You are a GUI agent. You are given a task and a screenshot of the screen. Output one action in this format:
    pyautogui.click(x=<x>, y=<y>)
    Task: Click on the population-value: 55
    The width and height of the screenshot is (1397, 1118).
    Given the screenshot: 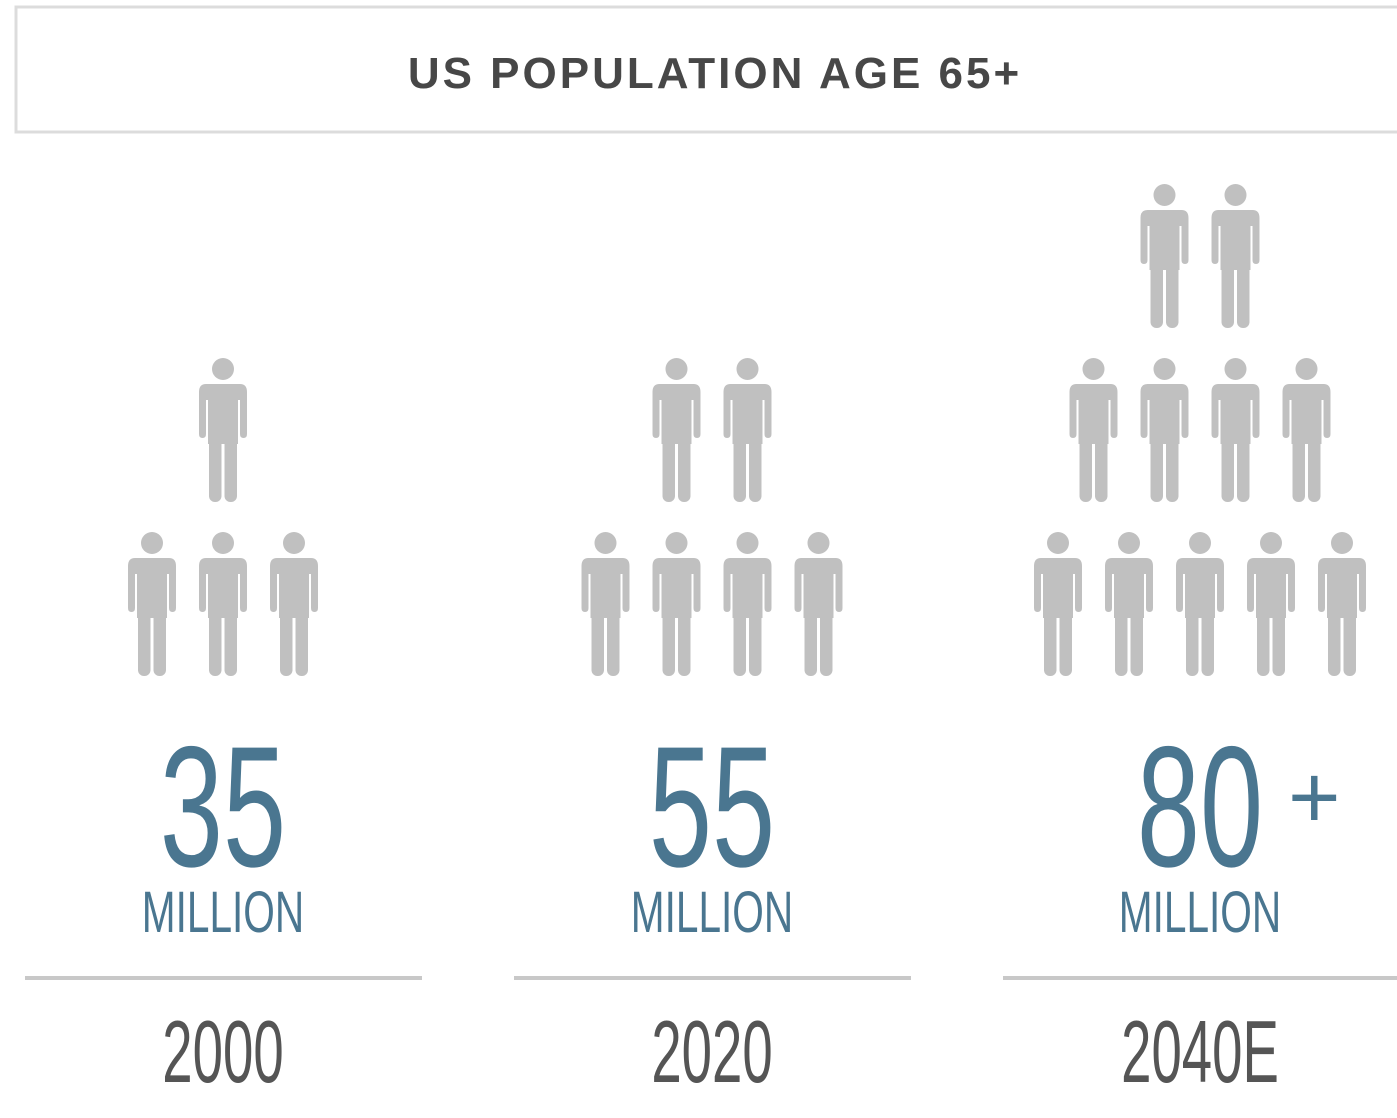 What is the action you would take?
    pyautogui.click(x=712, y=806)
    